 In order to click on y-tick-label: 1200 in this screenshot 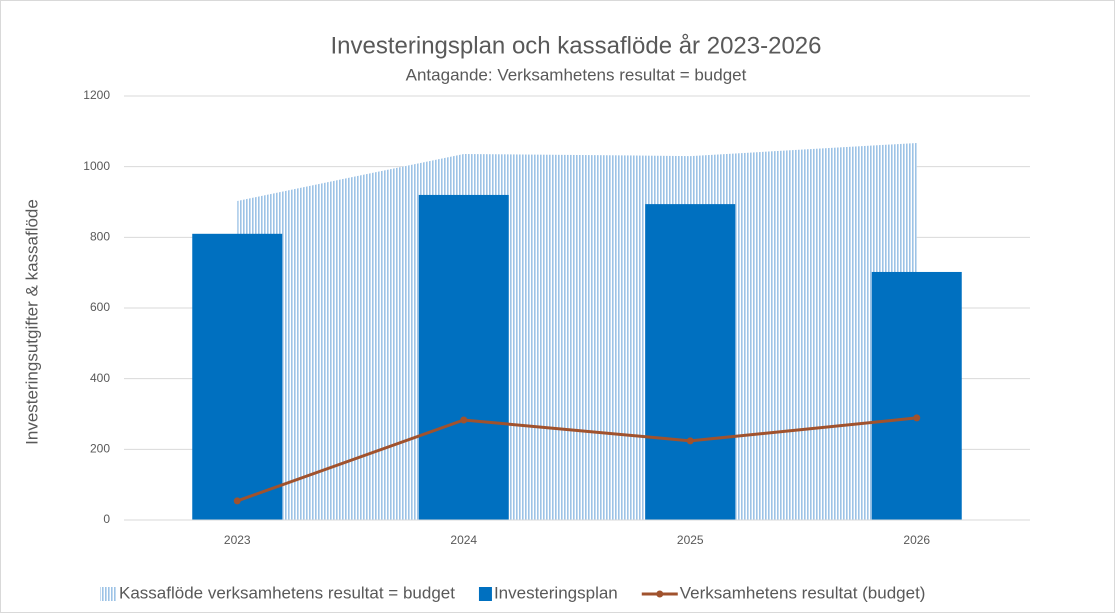, I will do `click(96, 95)`.